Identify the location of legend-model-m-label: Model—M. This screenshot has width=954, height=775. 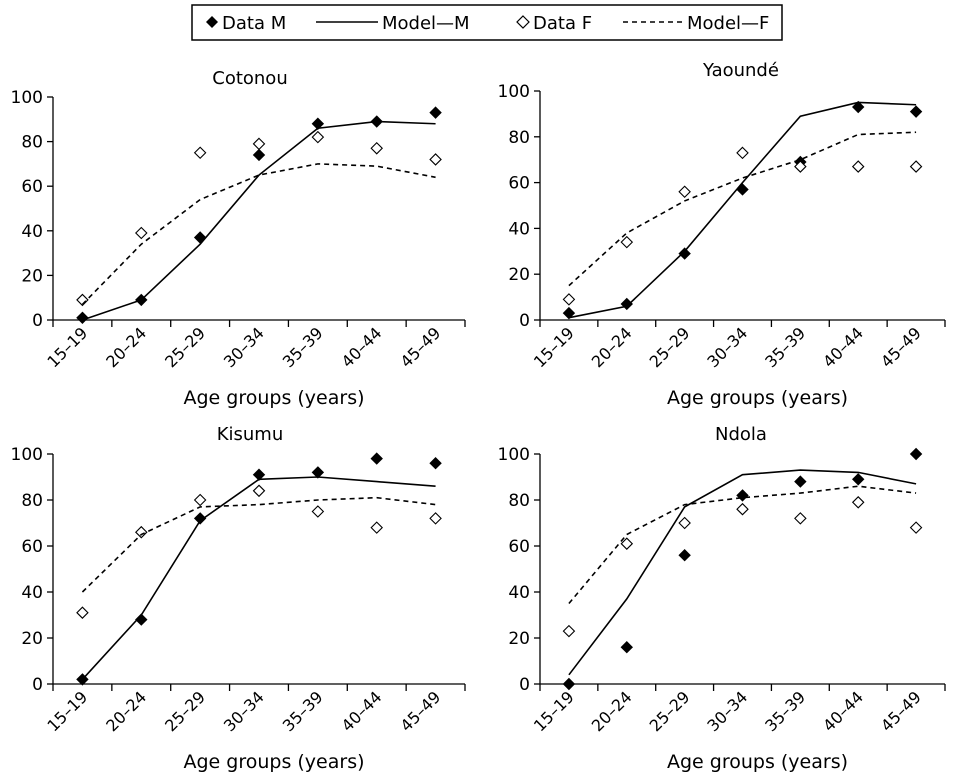
(426, 23).